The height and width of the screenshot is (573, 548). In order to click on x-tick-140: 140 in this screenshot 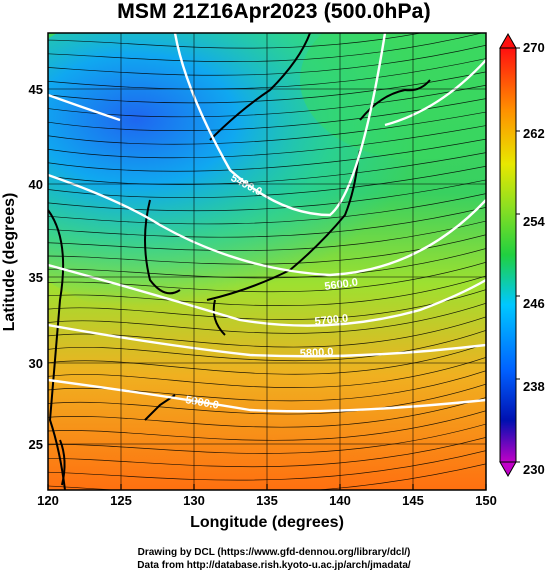, I will do `click(340, 500)`.